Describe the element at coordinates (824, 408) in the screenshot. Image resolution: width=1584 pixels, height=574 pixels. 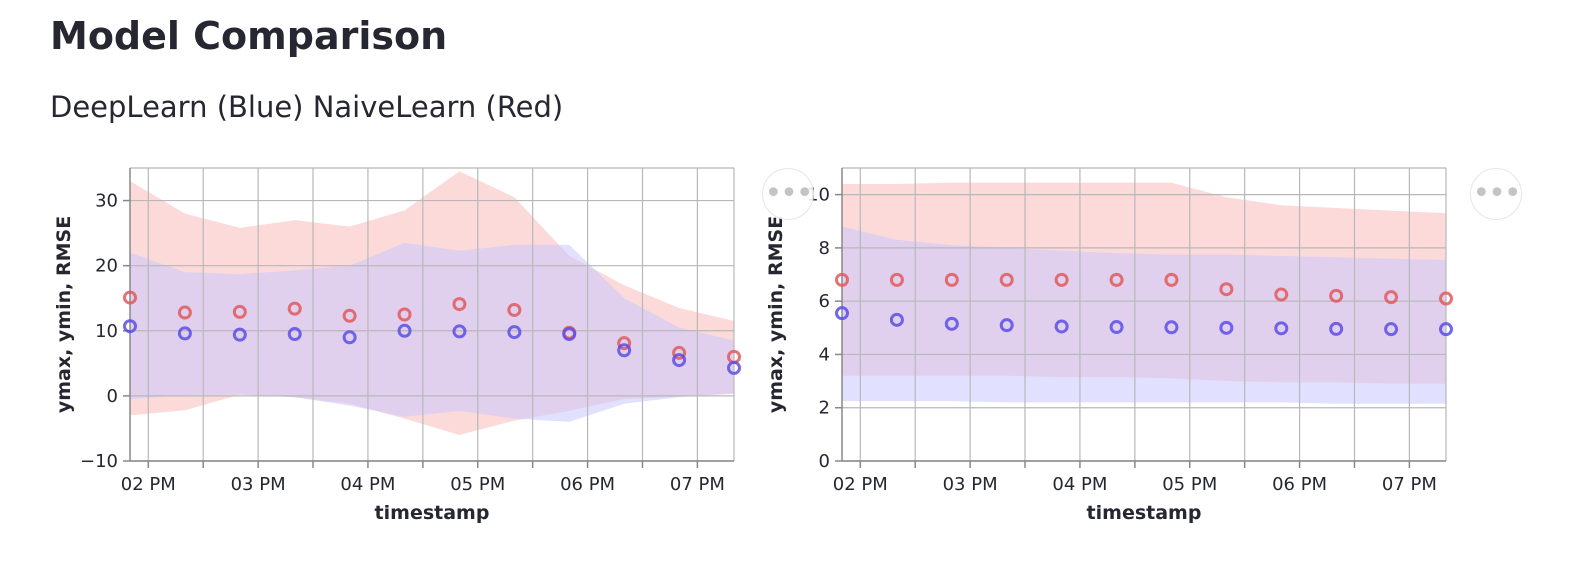
I see `y-tick-label: 2` at that location.